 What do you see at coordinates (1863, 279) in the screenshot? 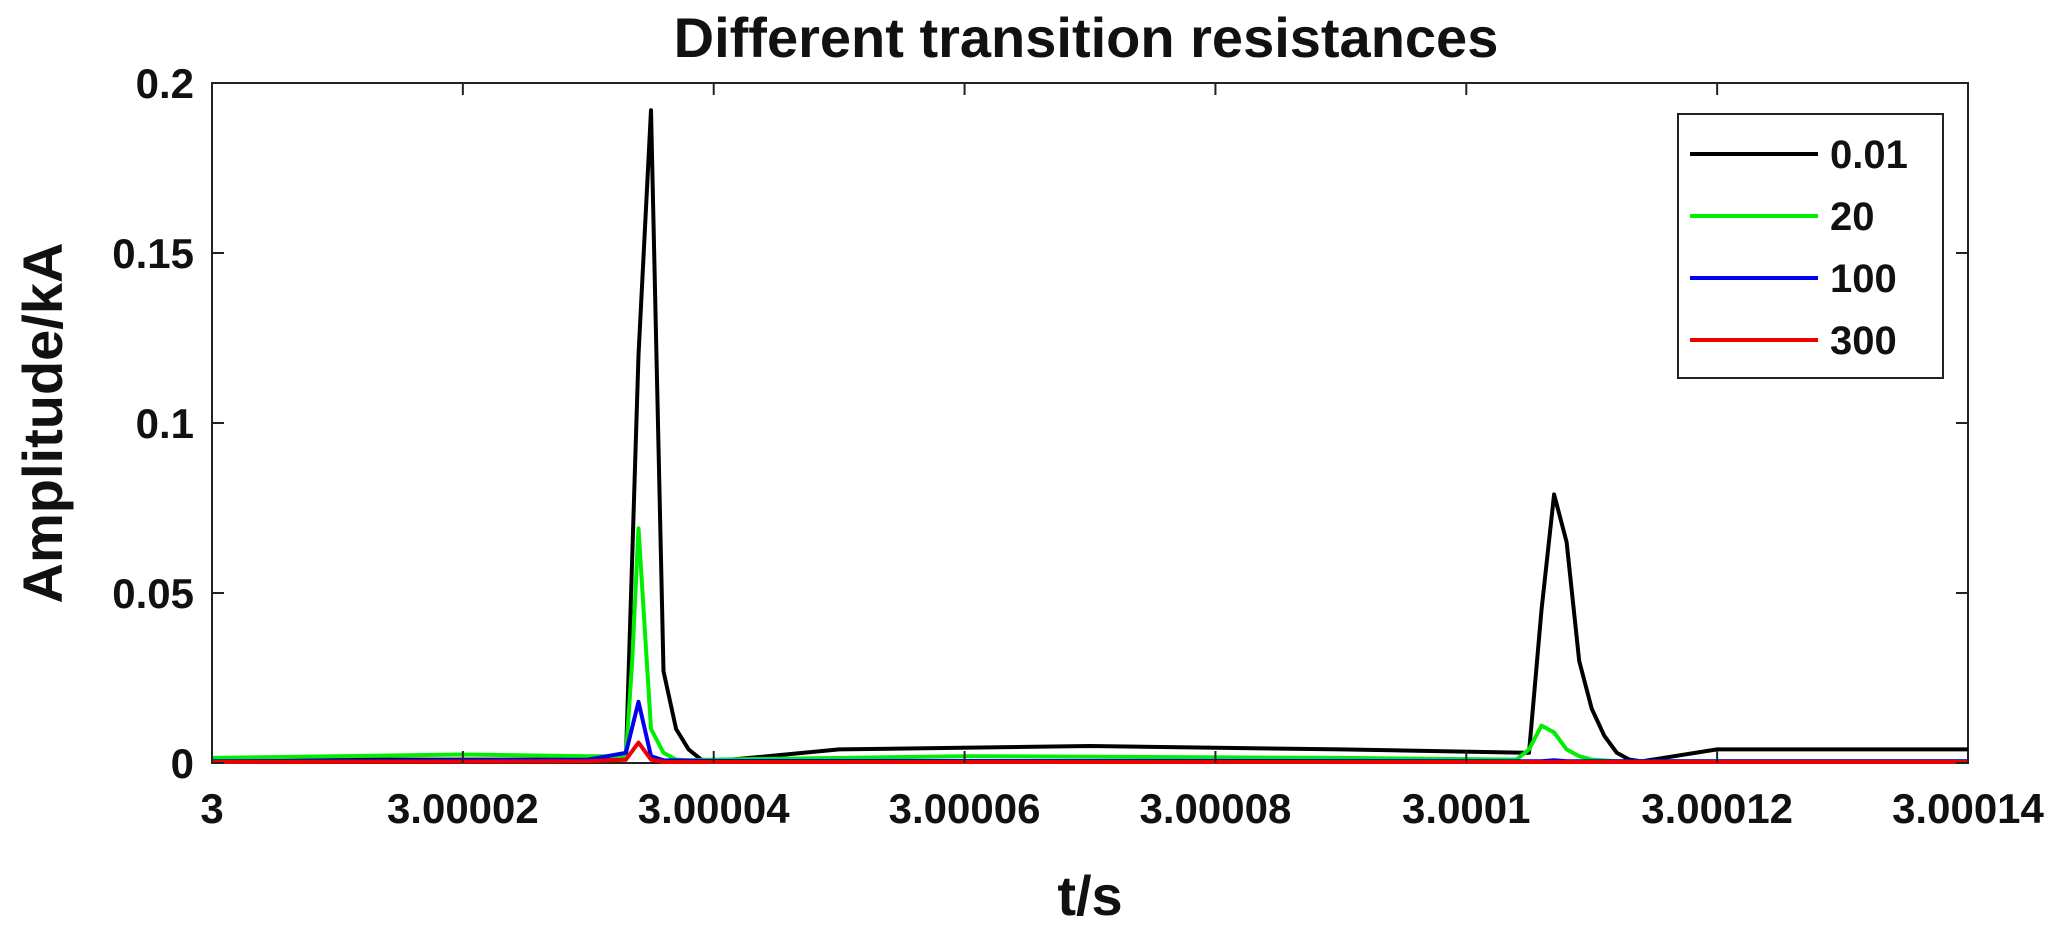
I see `legend-label: 100` at bounding box center [1863, 279].